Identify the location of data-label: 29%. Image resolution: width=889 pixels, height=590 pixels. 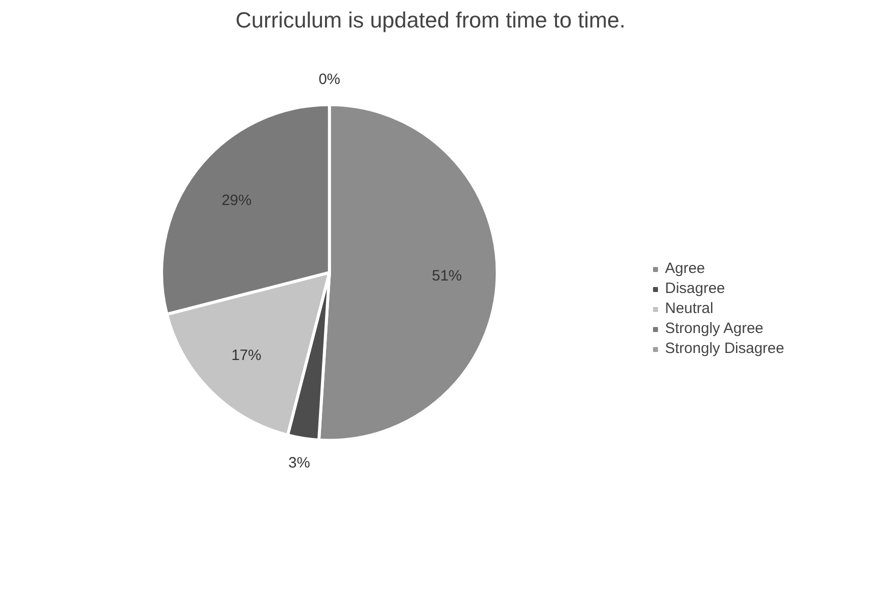
(237, 200).